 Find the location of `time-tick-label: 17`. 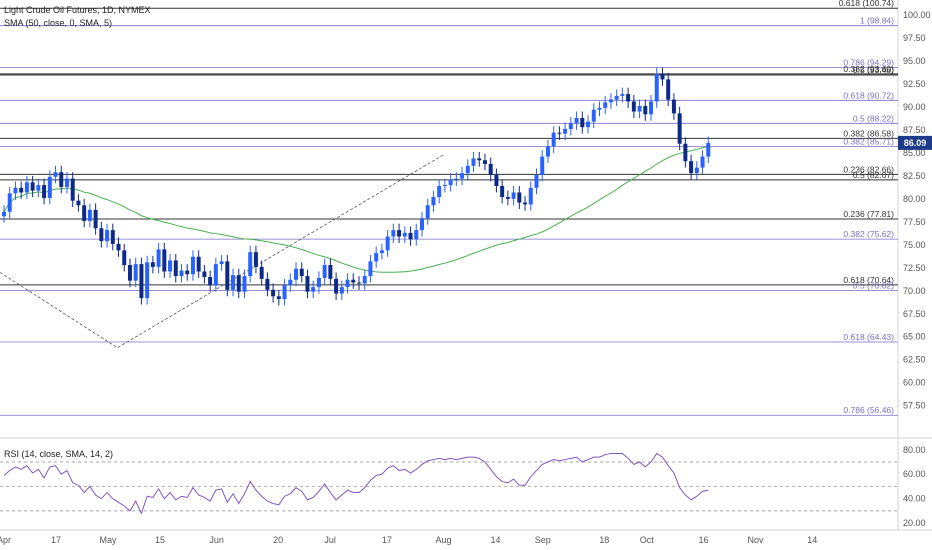

time-tick-label: 17 is located at coordinates (56, 540).